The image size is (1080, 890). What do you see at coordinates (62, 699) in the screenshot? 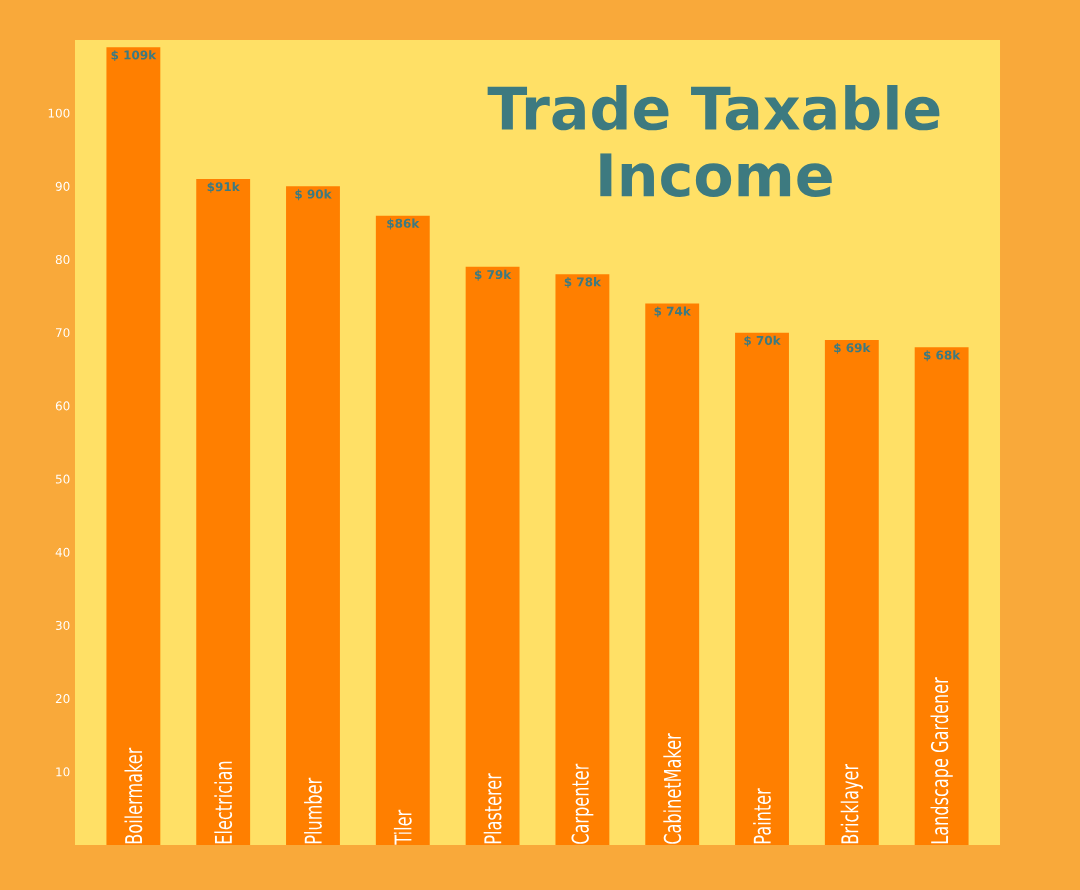
I see `y-tick-label: 20` at bounding box center [62, 699].